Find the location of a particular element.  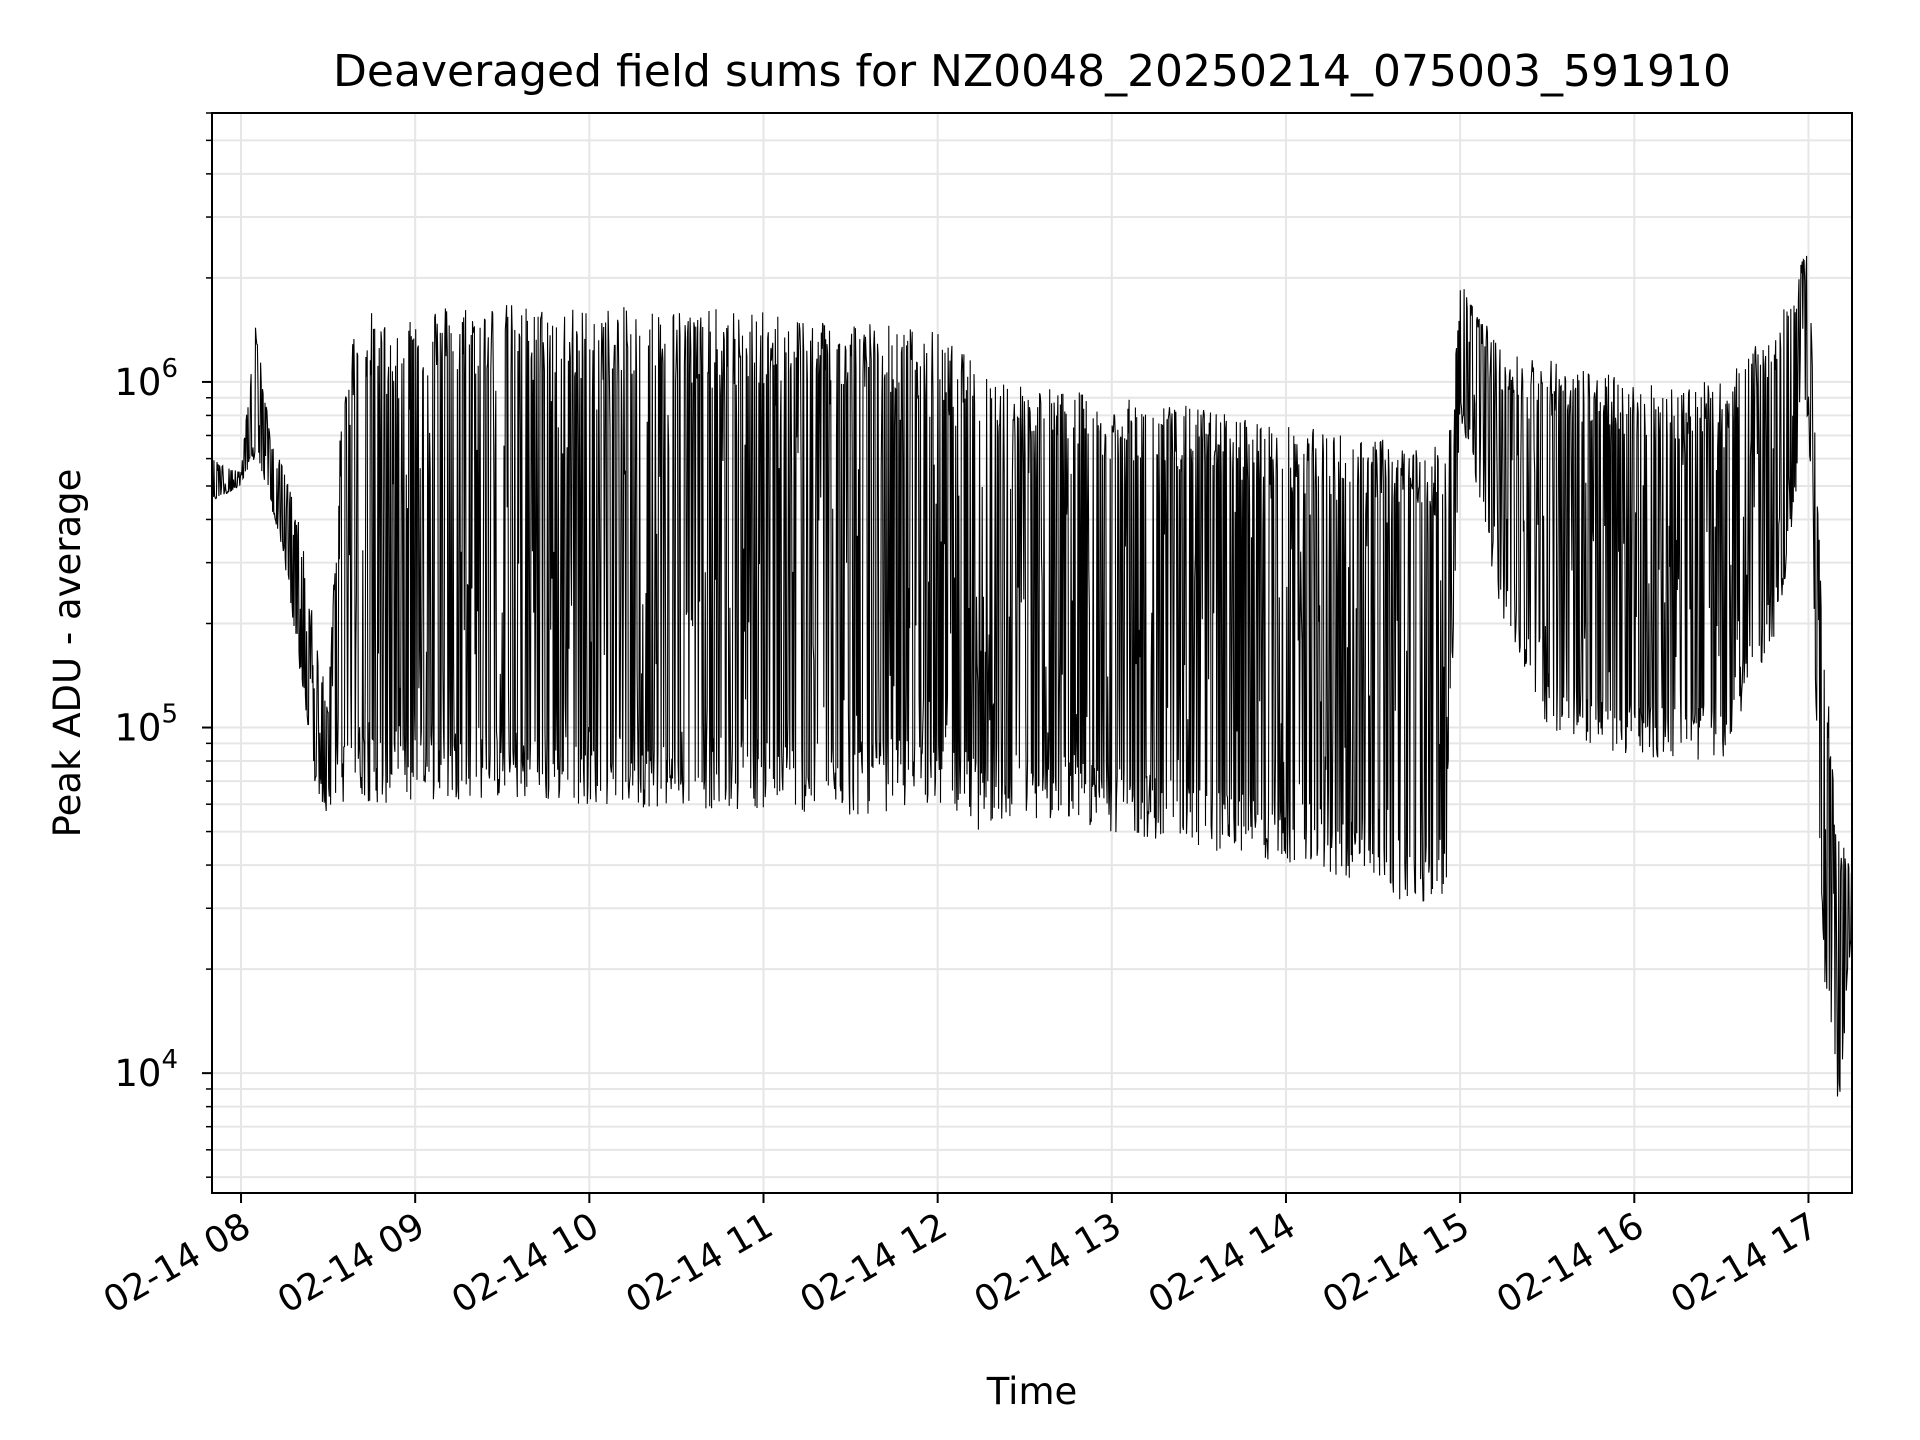

x-tick-label: 02-14 13 is located at coordinates (1048, 1263).